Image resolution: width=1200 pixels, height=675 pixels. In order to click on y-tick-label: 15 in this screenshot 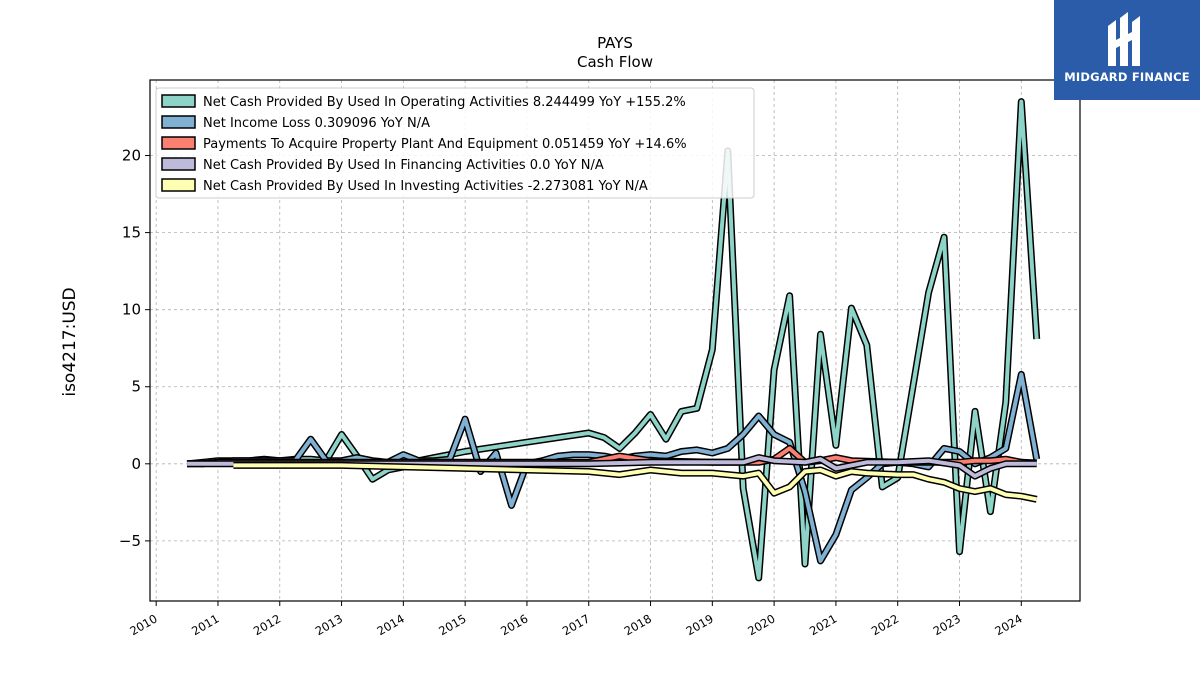, I will do `click(131, 233)`.